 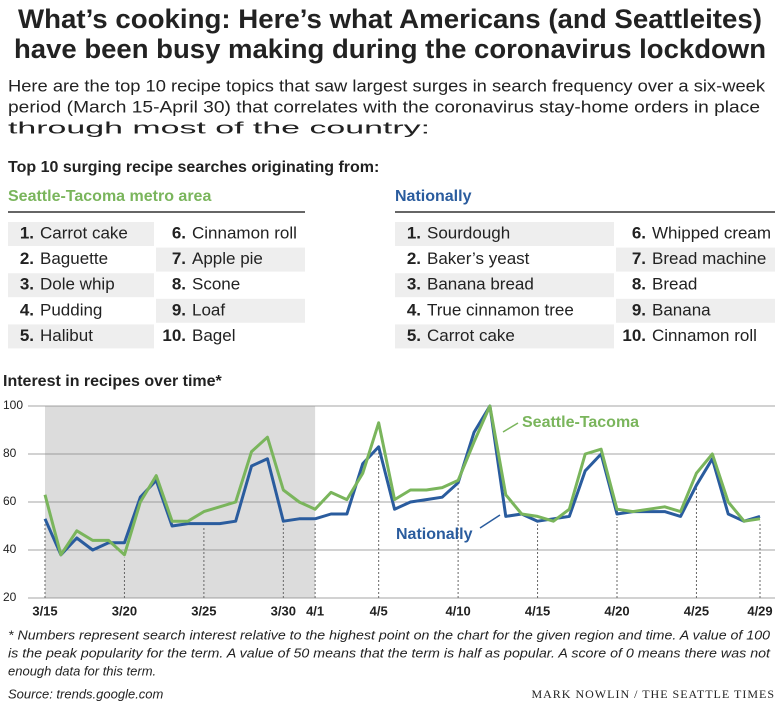 I want to click on list-title: Nationally, so click(x=433, y=196).